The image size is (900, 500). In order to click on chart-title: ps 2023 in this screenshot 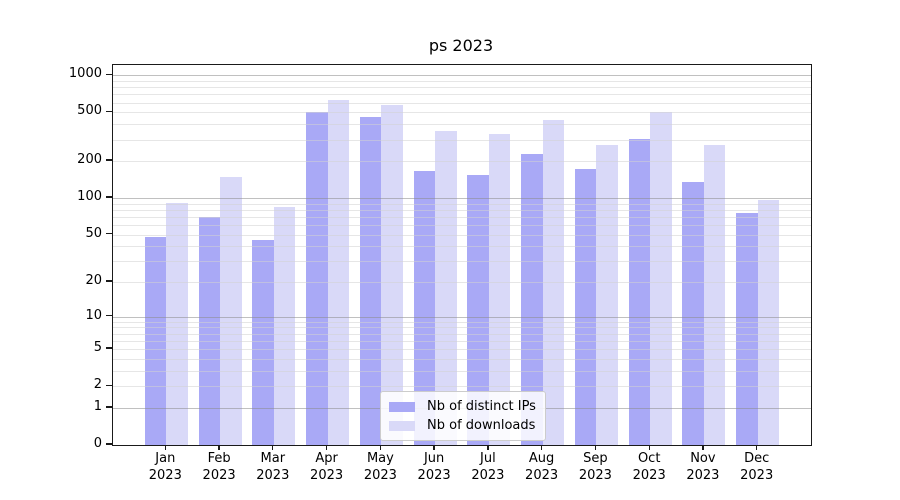, I will do `click(461, 45)`.